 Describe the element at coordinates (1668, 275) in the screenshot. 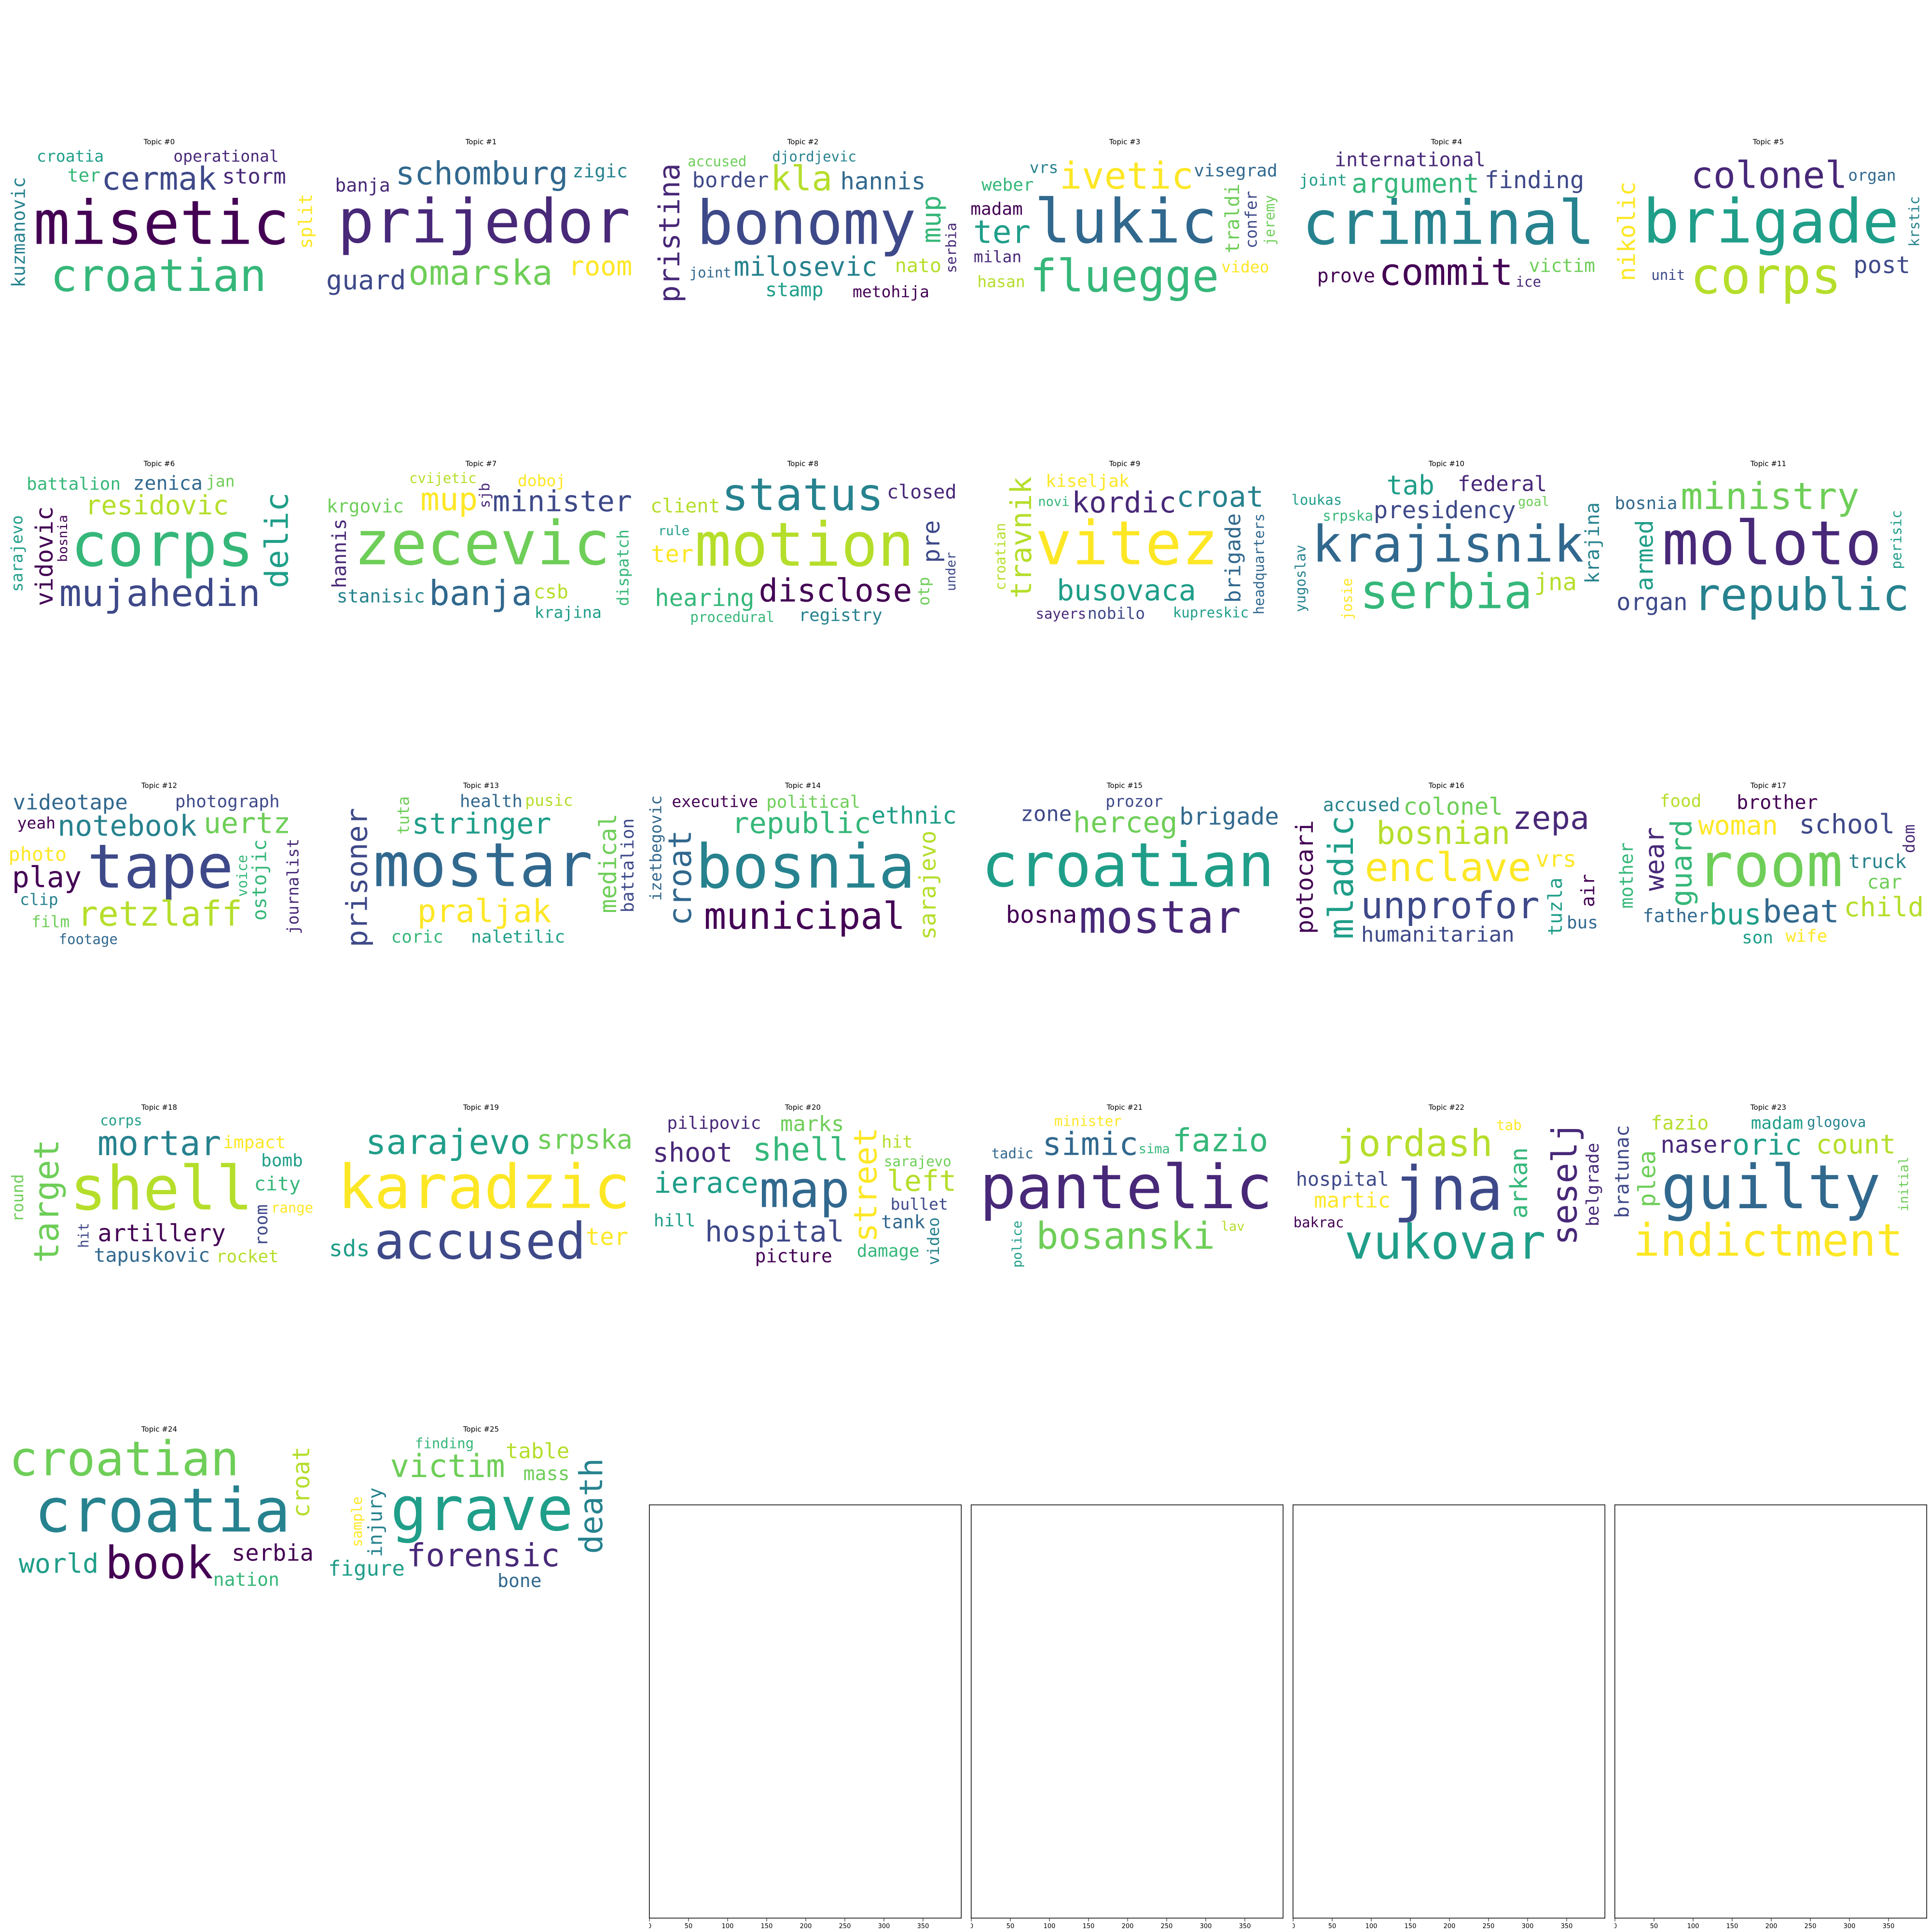

I see `word-unit: unit` at that location.